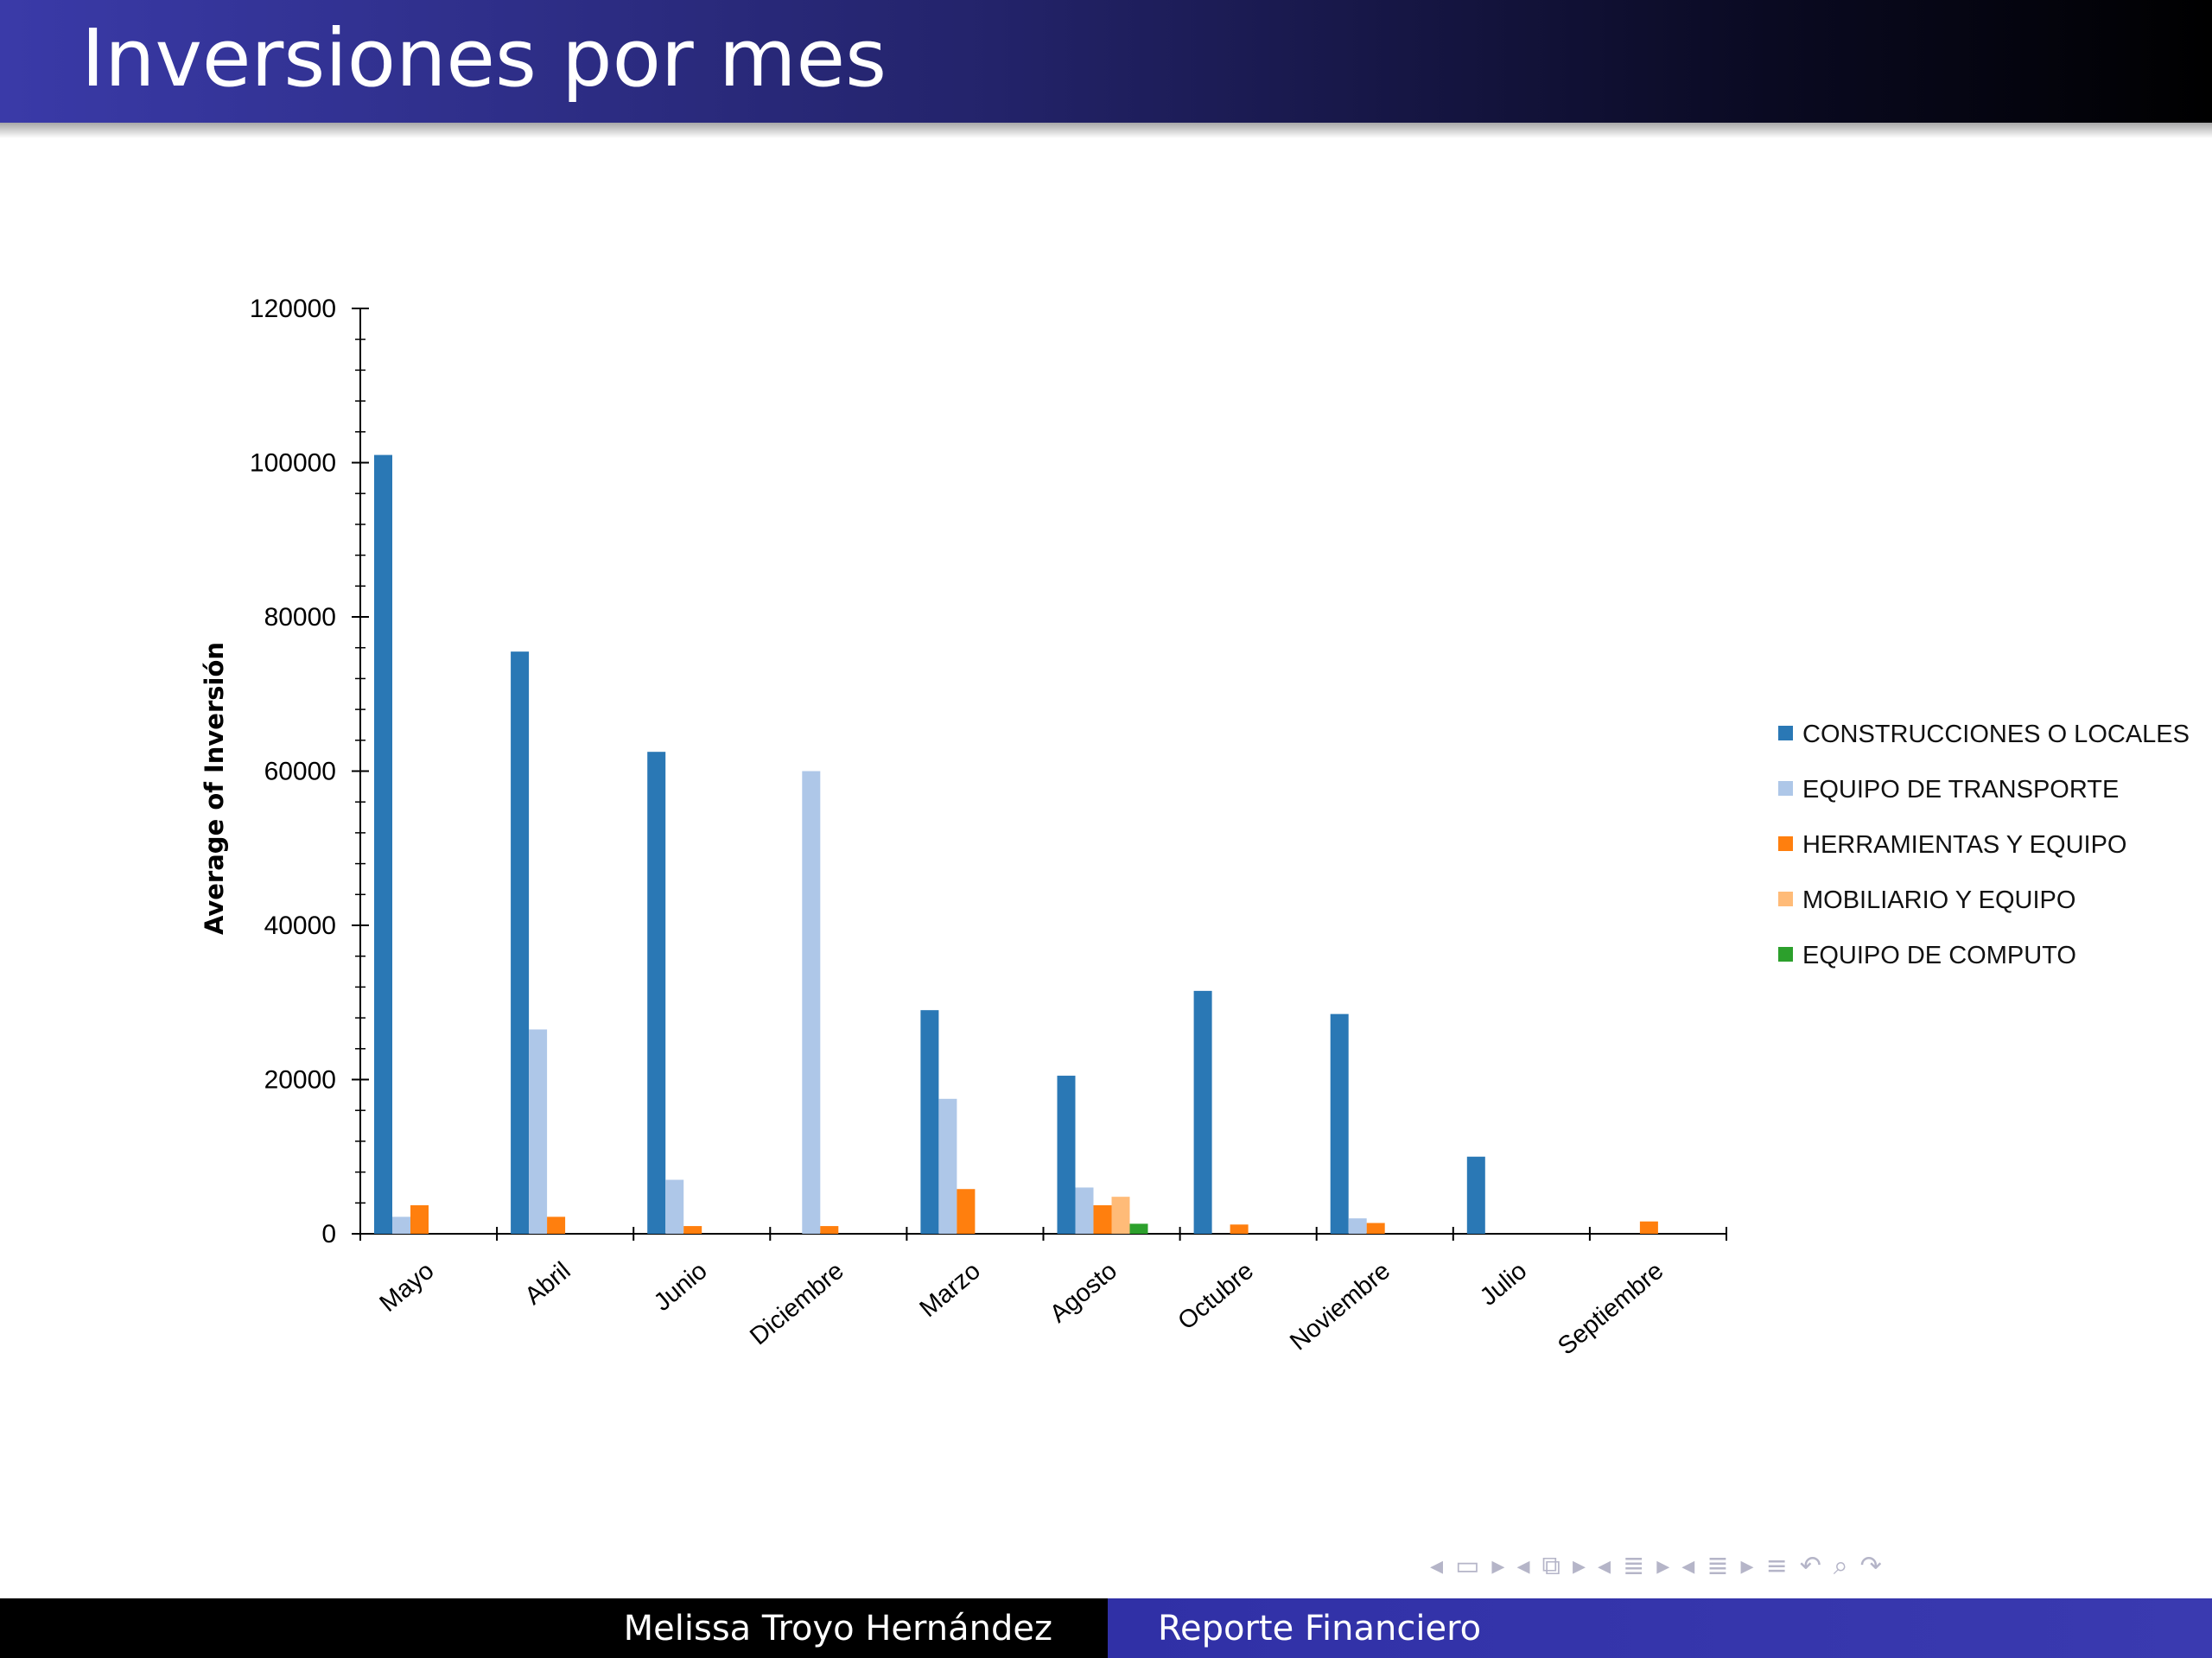 The image size is (2212, 1658). I want to click on title-bar, so click(1106, 61).